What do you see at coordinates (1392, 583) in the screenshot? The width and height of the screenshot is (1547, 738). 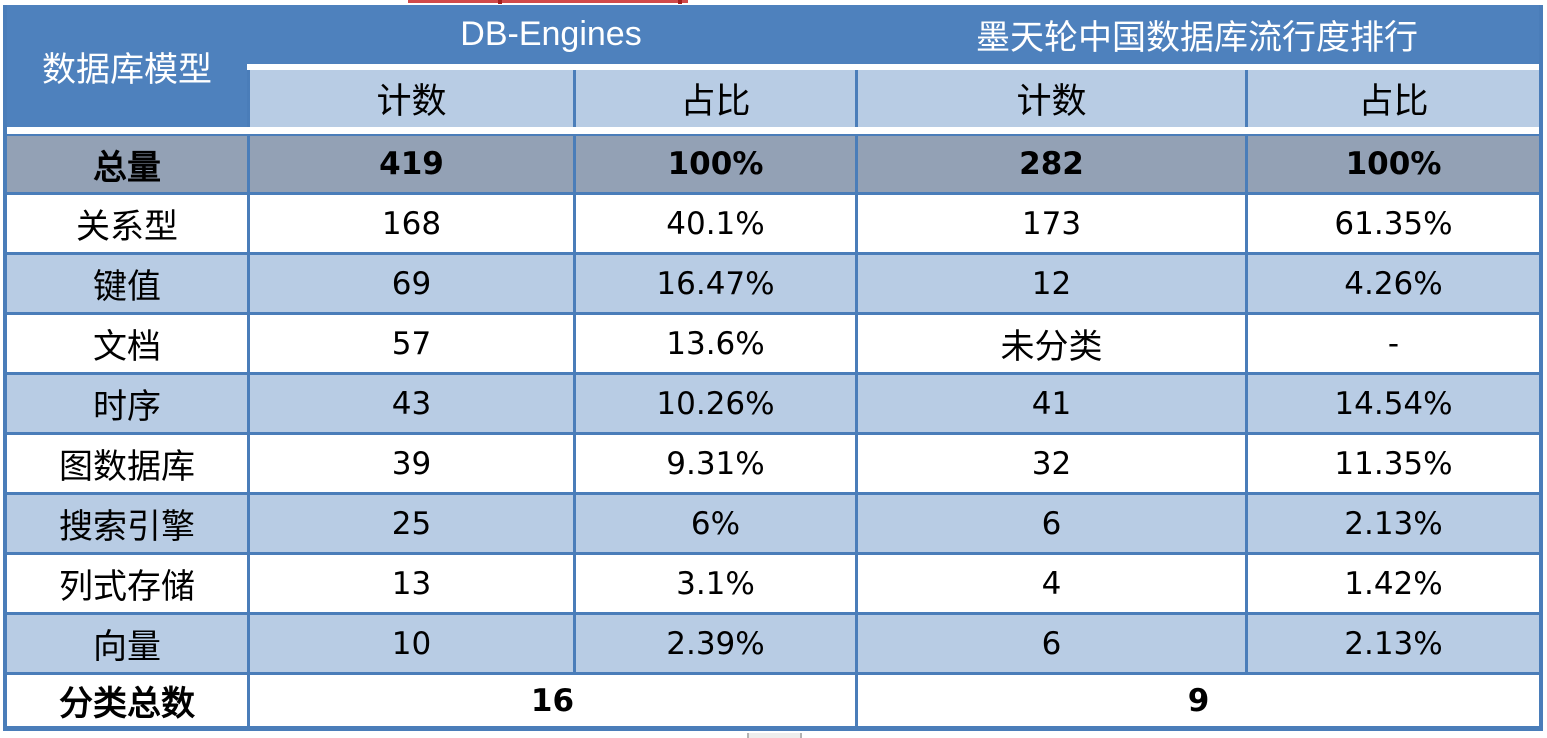 I see `cell-modb-share: 1.42%` at bounding box center [1392, 583].